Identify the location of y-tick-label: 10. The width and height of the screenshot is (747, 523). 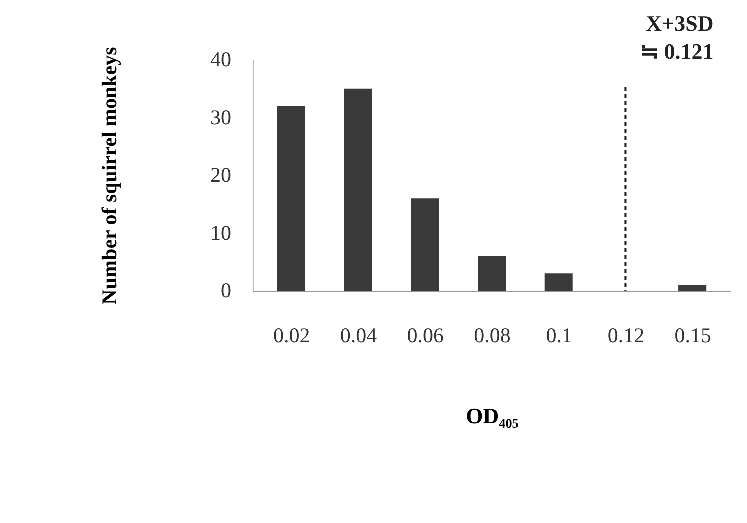
(221, 232).